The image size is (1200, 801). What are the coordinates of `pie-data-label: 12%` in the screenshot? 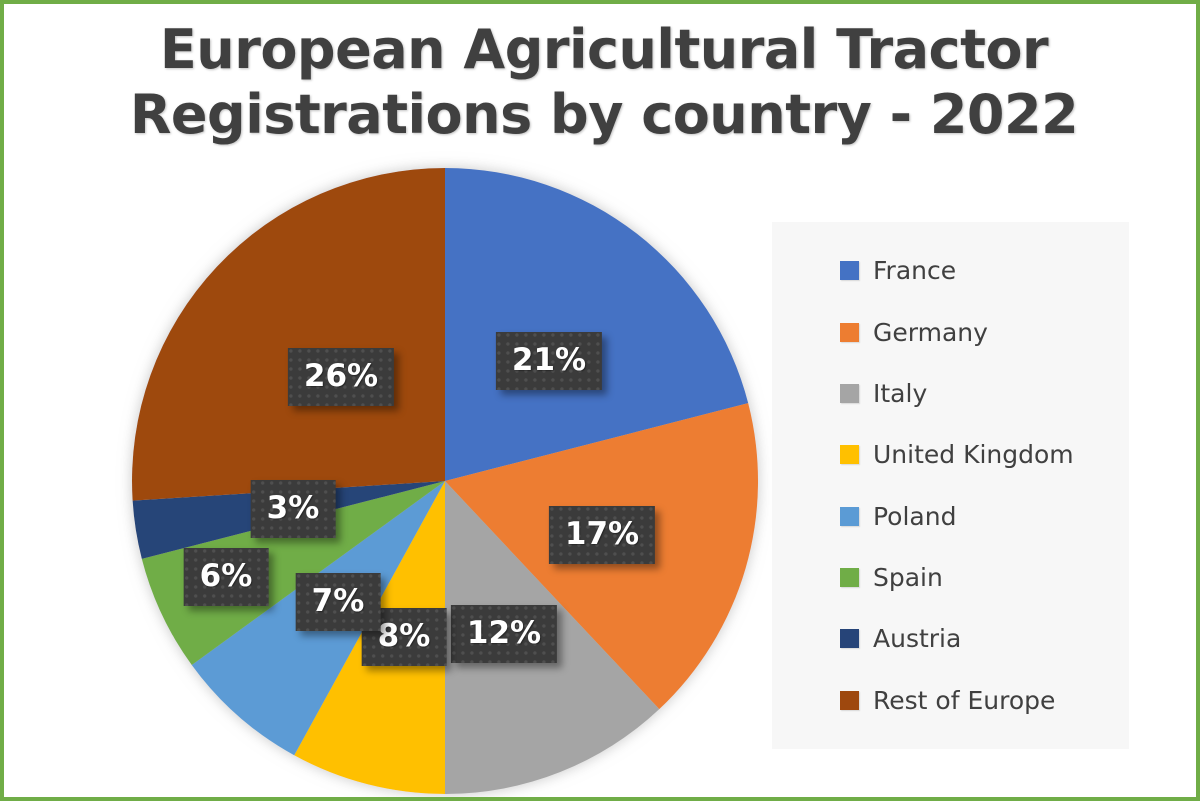 It's located at (504, 634).